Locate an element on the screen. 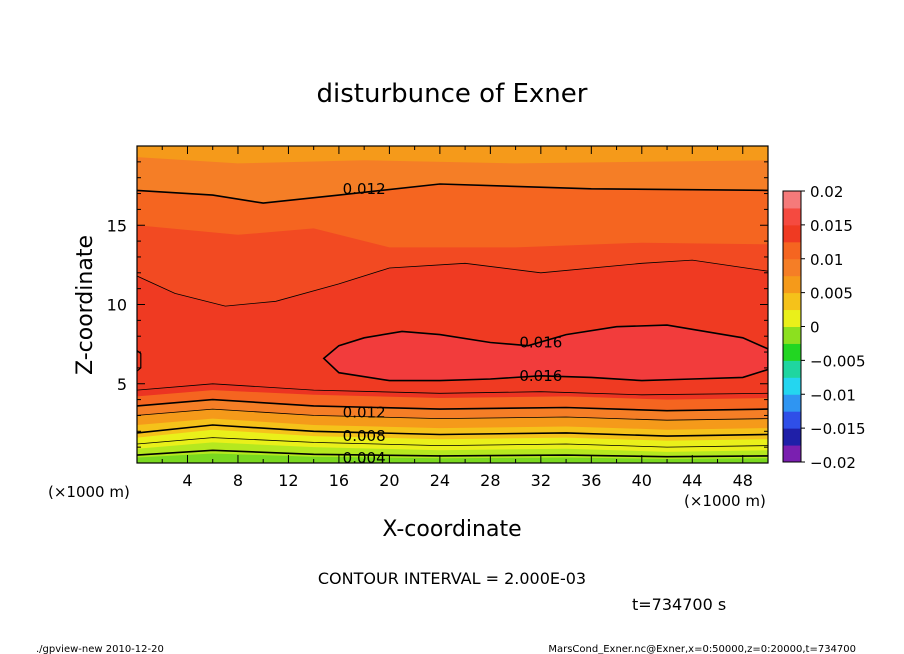 The image size is (904, 654). band-green is located at coordinates (452, 458).